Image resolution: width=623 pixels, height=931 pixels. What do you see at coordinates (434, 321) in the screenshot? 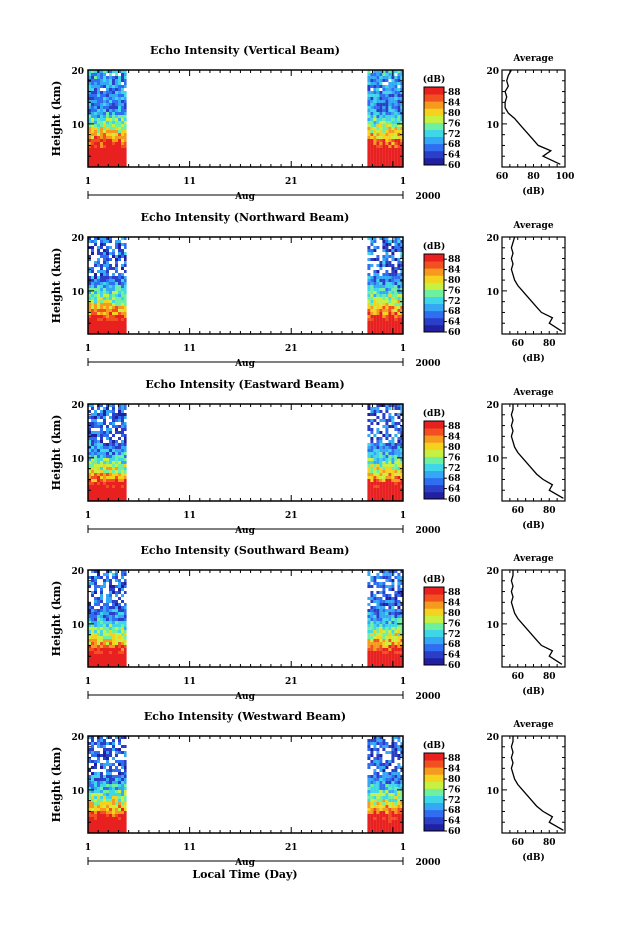
I see `colorbar-swatch` at bounding box center [434, 321].